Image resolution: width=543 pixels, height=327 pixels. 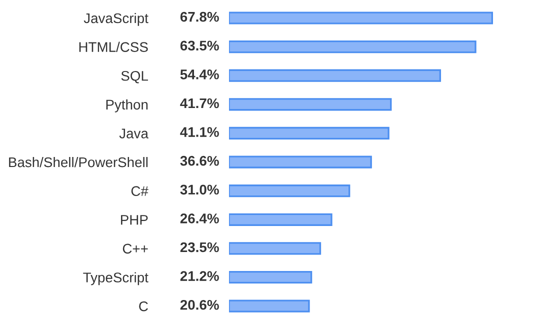 What do you see at coordinates (113, 47) in the screenshot?
I see `y-tick-label: HTML/CSS` at bounding box center [113, 47].